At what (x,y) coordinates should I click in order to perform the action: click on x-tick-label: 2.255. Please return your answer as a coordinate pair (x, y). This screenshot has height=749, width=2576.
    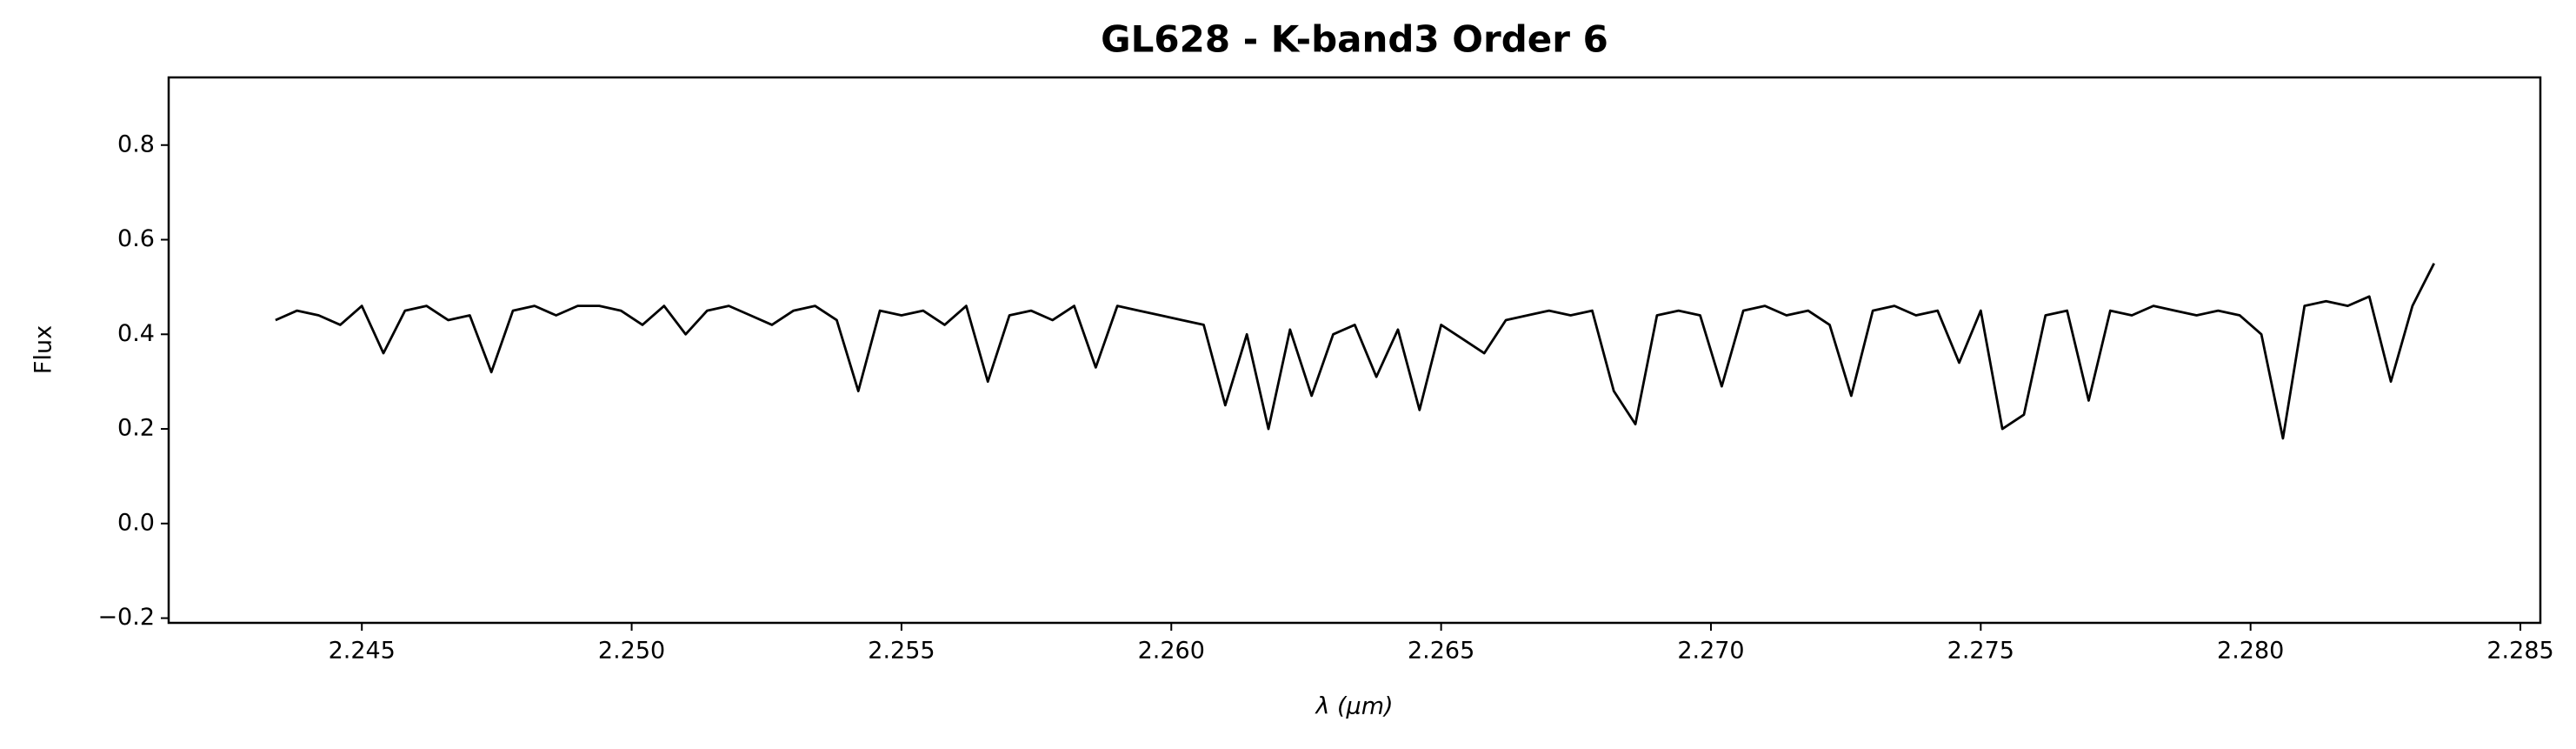
    Looking at the image, I should click on (901, 651).